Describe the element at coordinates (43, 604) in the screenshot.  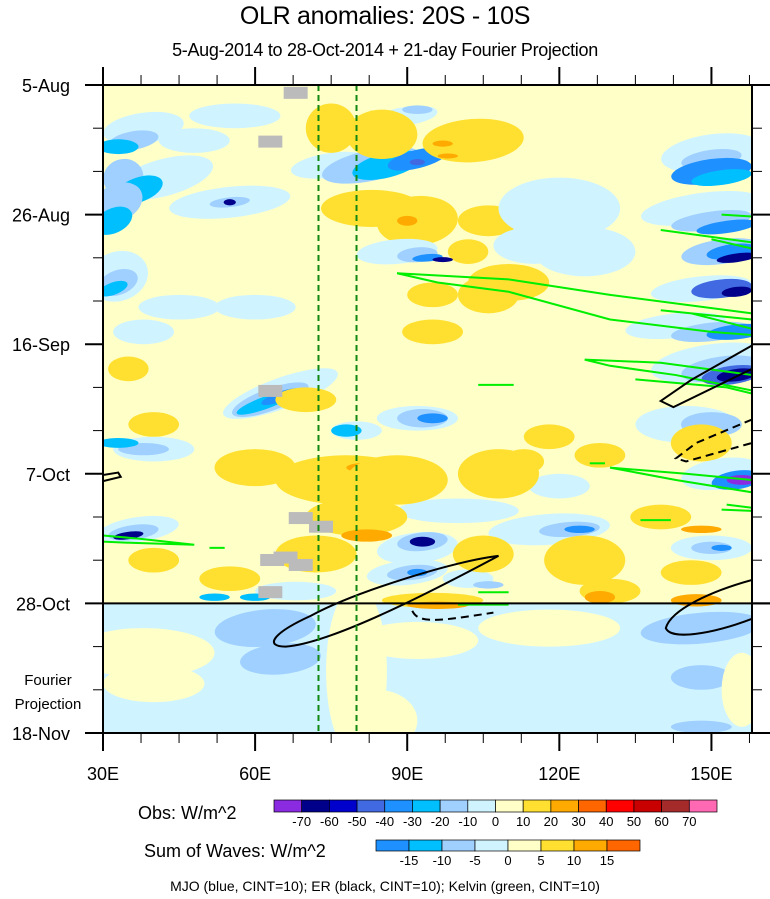
I see `y-tick-label: 28-Oct` at that location.